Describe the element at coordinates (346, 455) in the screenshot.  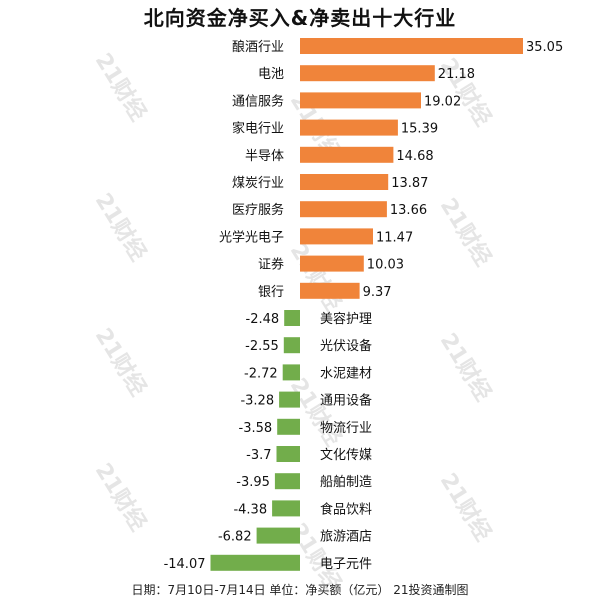
I see `category-label-16: 文化传媒` at that location.